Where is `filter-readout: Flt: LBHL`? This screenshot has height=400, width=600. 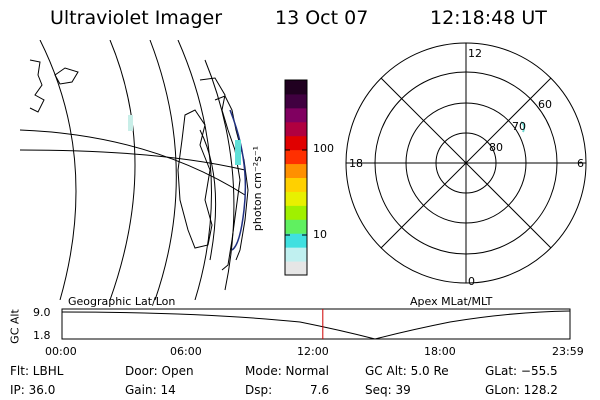
filter-readout: Flt: LBHL is located at coordinates (37, 371).